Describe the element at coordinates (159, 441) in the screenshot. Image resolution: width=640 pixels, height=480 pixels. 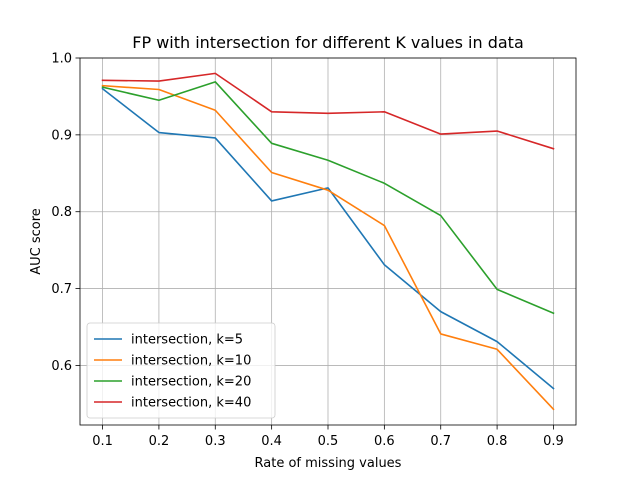
I see `x-tick-label: 0.2` at that location.